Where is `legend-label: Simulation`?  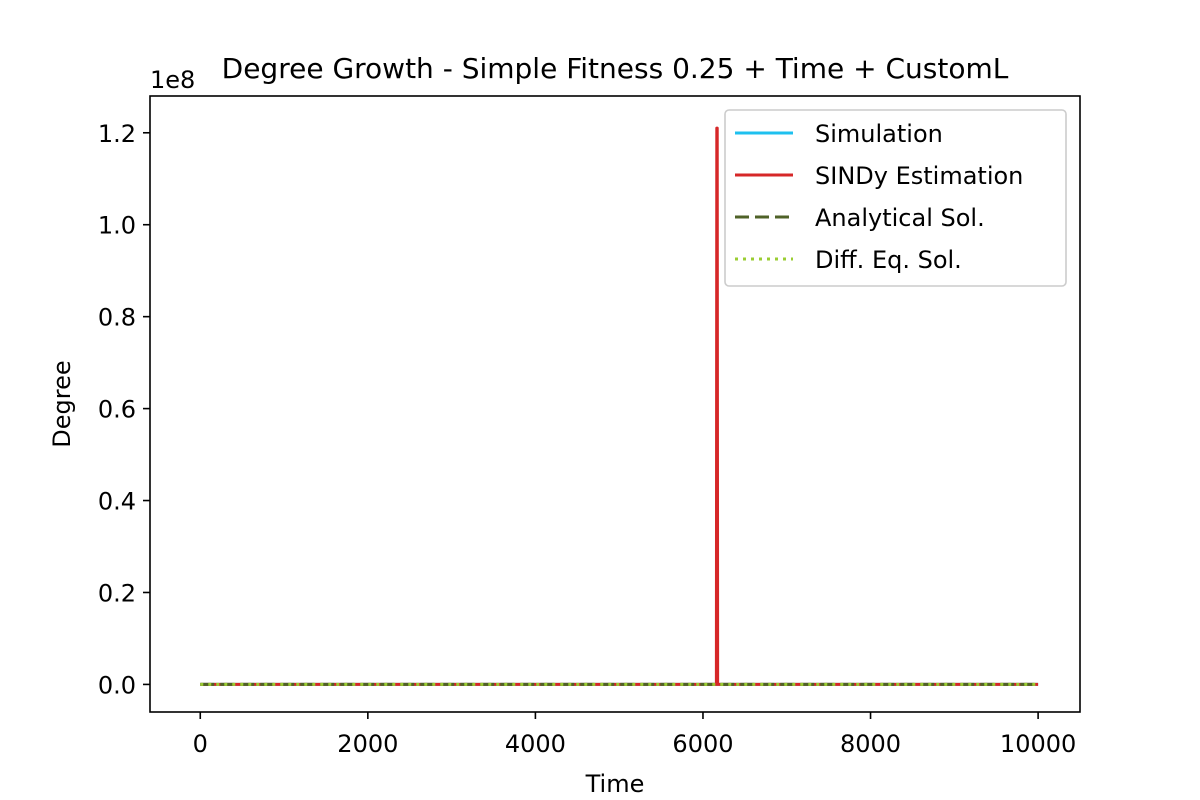 legend-label: Simulation is located at coordinates (879, 134).